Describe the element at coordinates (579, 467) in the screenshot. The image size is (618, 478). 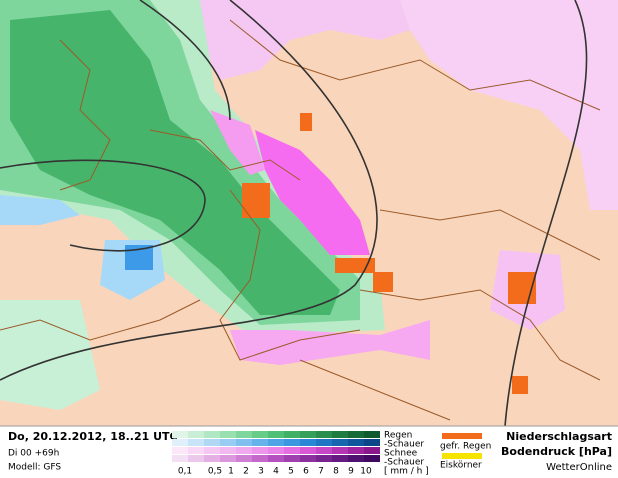
I see `source: WetterOnline` at that location.